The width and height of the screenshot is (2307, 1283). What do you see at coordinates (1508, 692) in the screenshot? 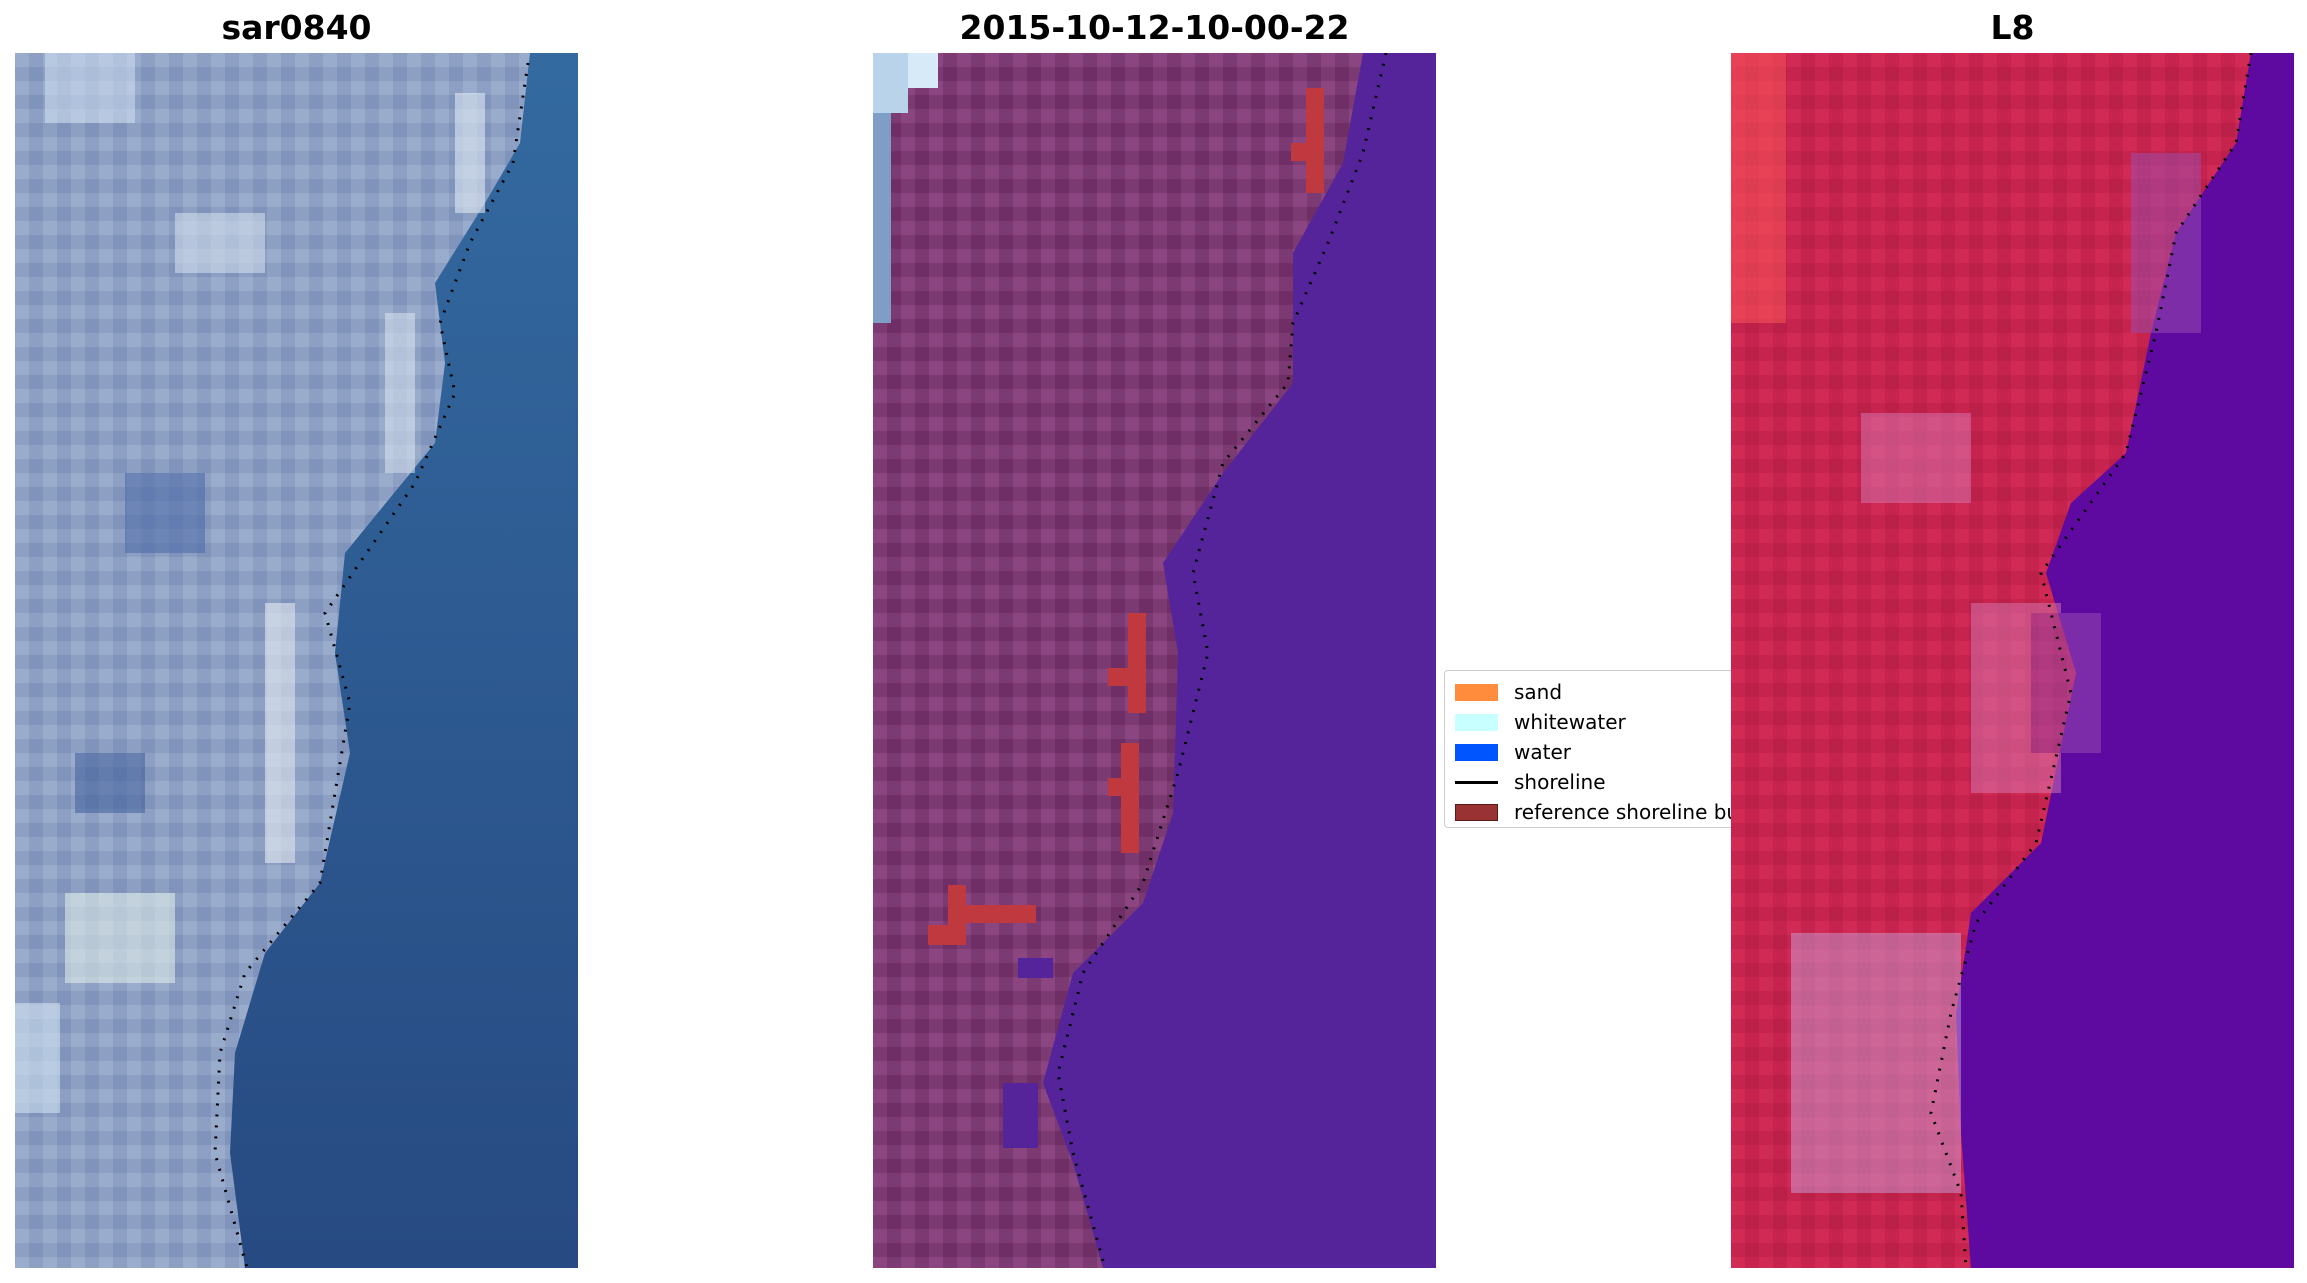
I see `legend-item-sand: sand` at bounding box center [1508, 692].